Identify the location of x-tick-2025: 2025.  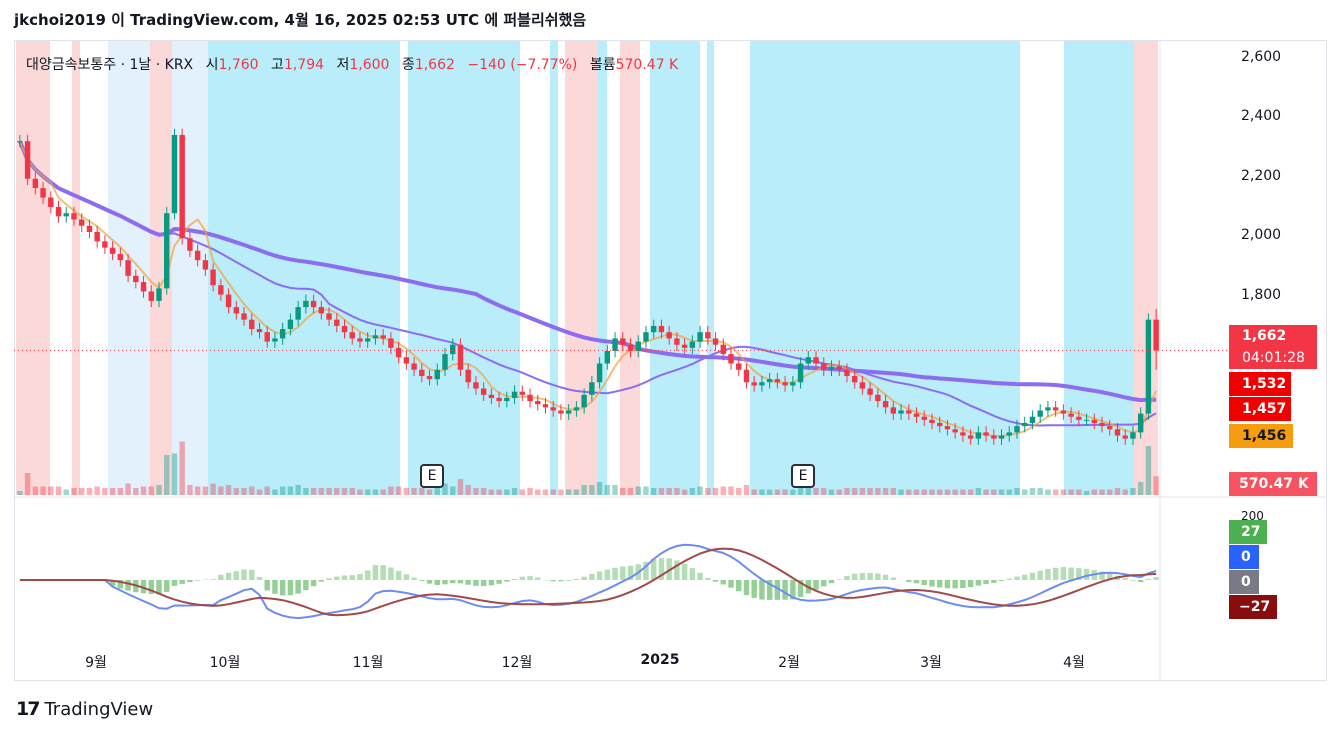
(660, 660).